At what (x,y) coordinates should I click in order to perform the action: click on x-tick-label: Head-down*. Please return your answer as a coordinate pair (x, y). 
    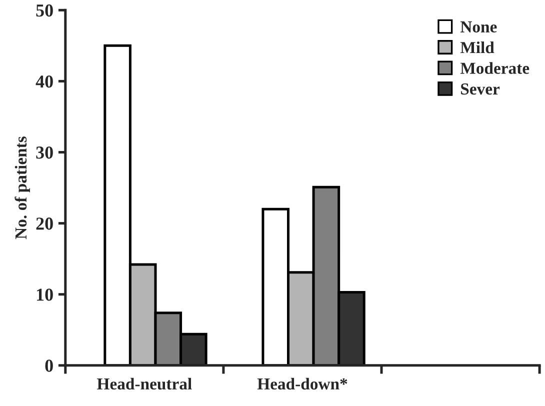
    Looking at the image, I should click on (302, 384).